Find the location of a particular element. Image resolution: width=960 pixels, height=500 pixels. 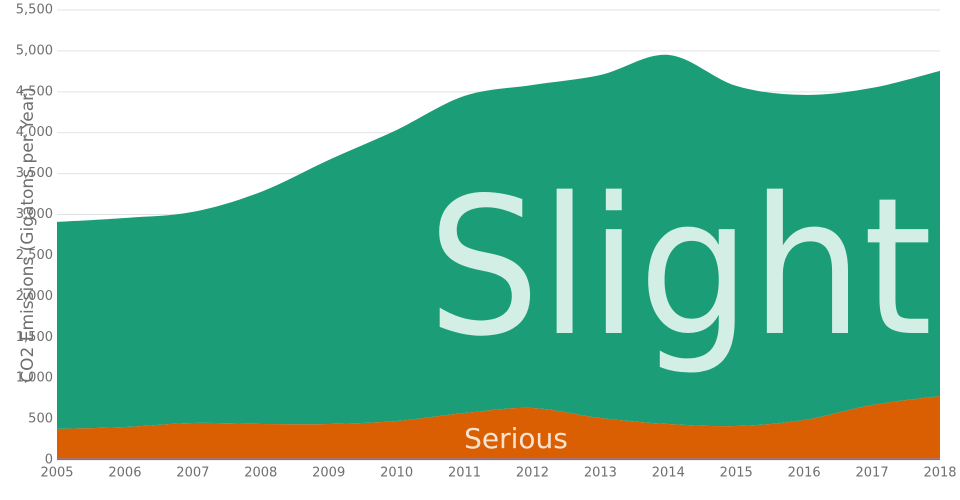

x-tick-label: 2008 is located at coordinates (260, 473).